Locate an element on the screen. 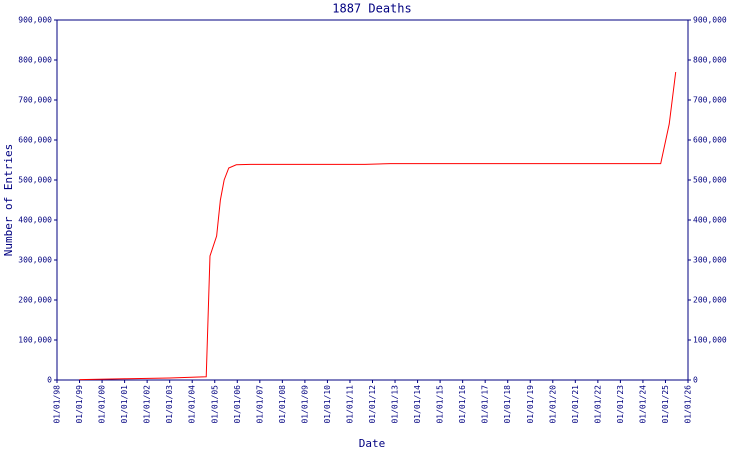 Image resolution: width=750 pixels, height=450 pixels. x-tick-label: 01/01/11 is located at coordinates (349, 404).